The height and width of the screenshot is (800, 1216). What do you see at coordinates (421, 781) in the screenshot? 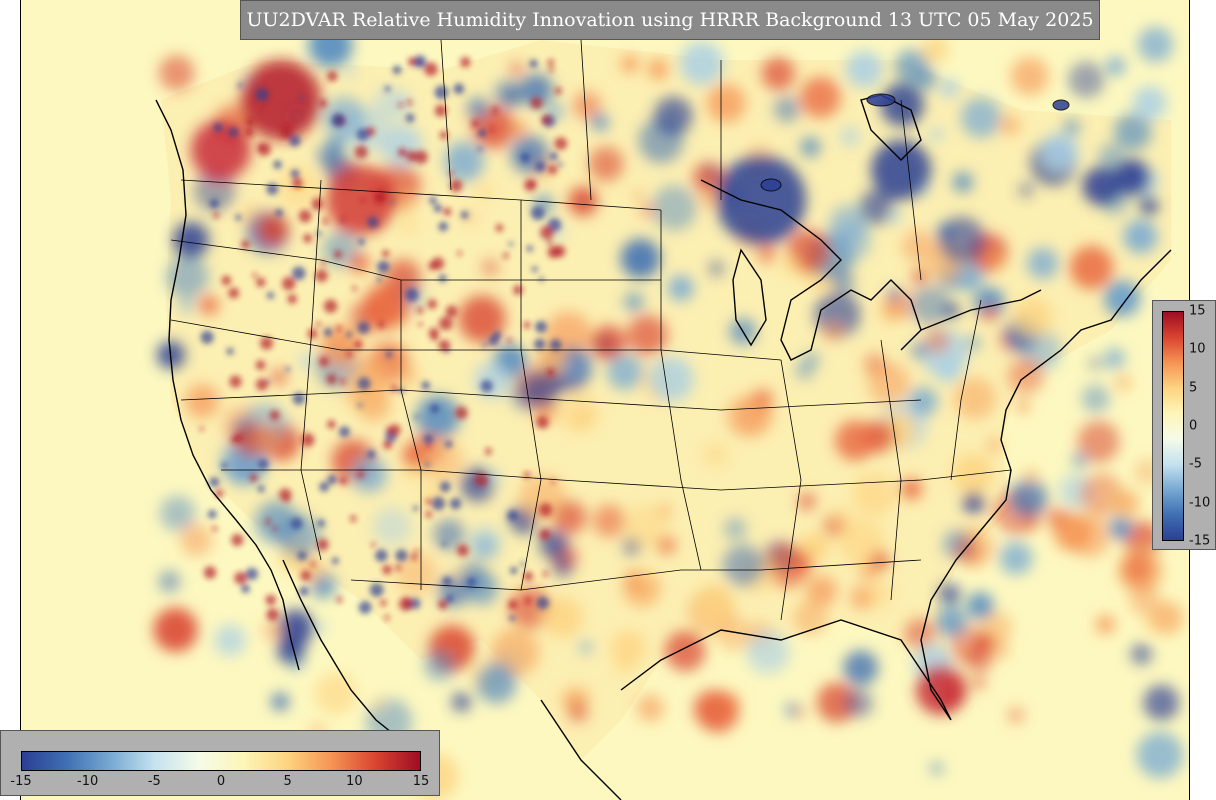
I see `horizontal-tick-label: 15` at bounding box center [421, 781].